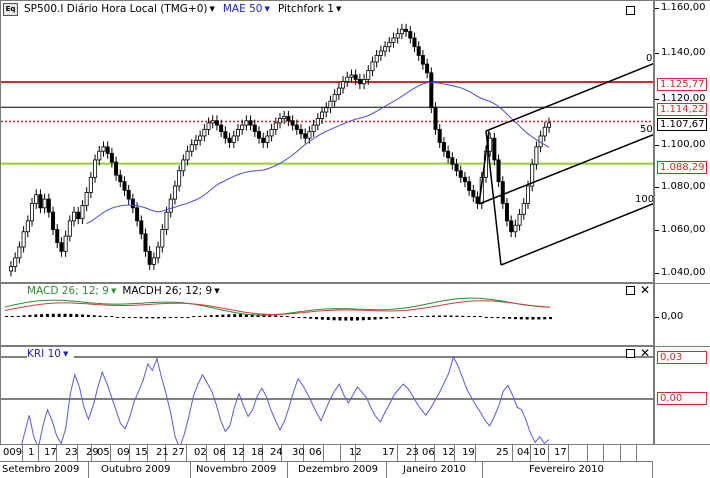 The height and width of the screenshot is (478, 710). I want to click on indicator-label: MAE 50, so click(242, 9).